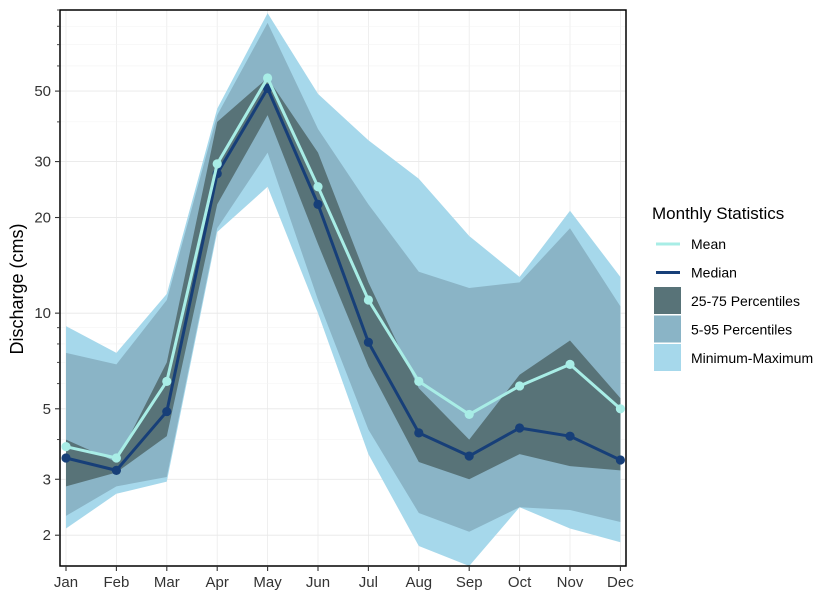 This screenshot has height=600, width=840. I want to click on x-tick-label: Sep, so click(469, 582).